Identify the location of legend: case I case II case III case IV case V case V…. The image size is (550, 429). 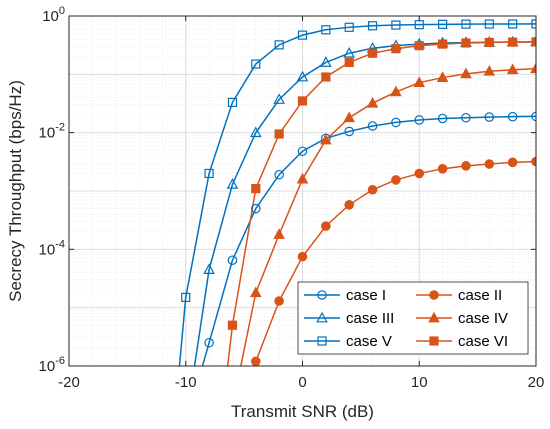
(413, 318).